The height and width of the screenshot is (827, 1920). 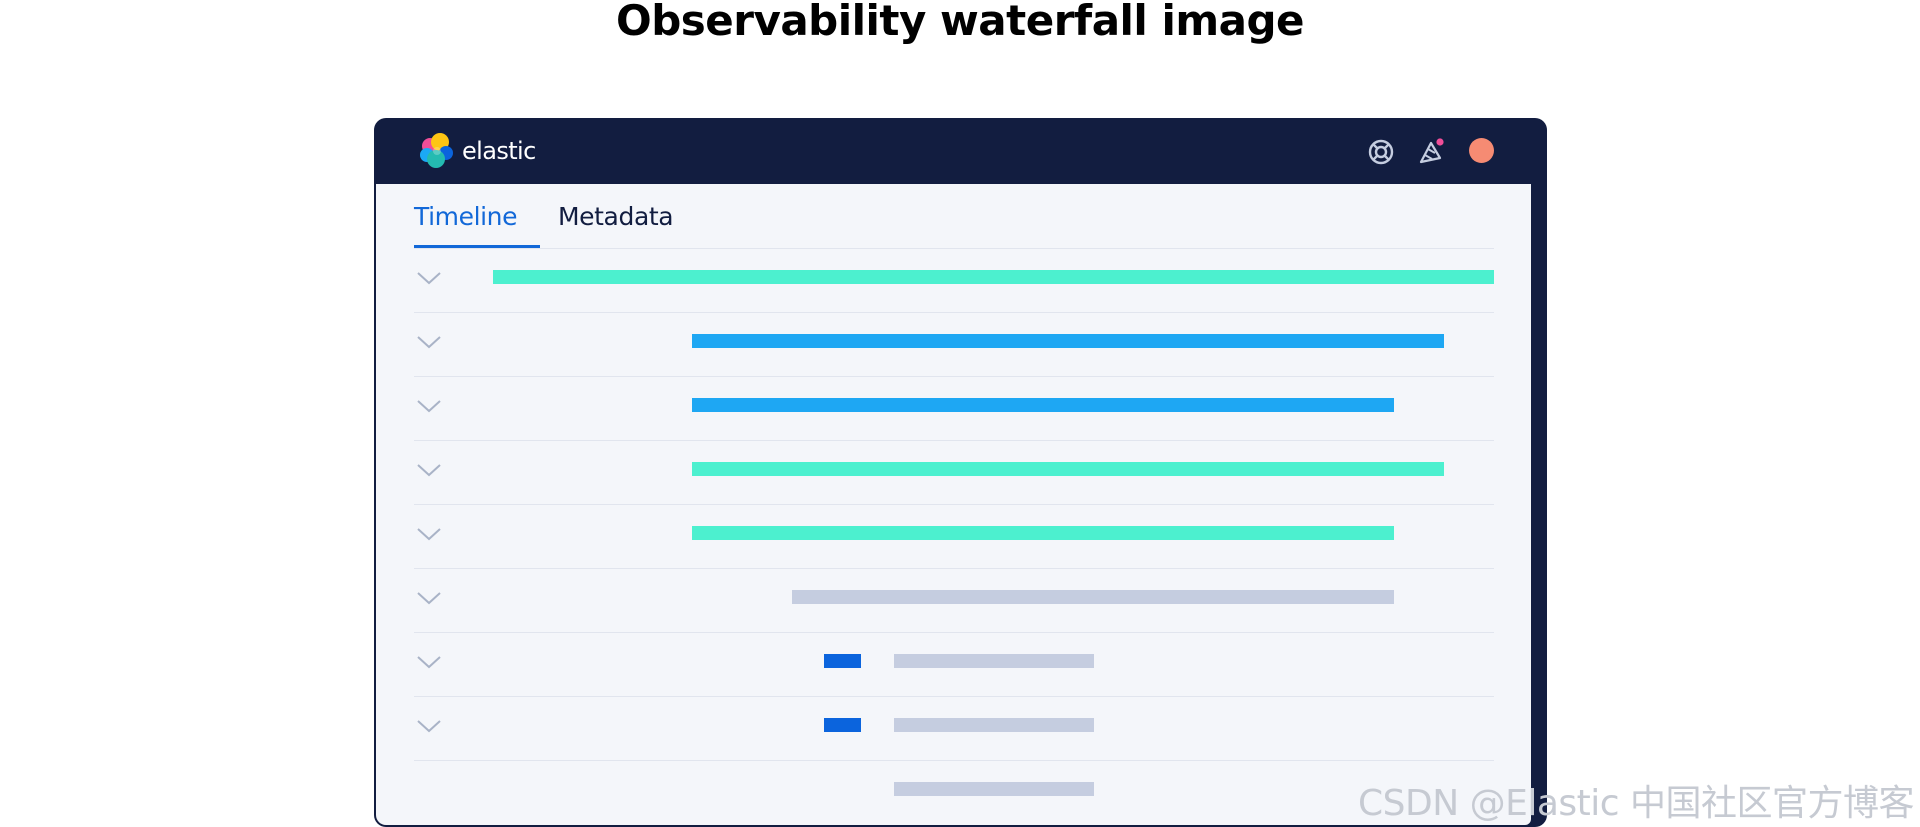 I want to click on tab-selected-indicator, so click(x=477, y=246).